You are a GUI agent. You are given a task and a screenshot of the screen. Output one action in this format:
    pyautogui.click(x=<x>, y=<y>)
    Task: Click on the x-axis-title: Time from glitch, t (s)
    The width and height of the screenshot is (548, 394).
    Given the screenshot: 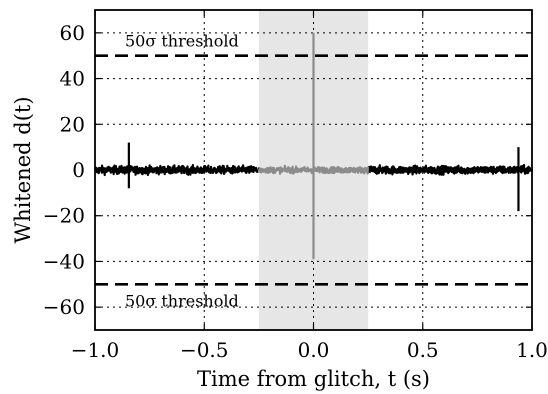 What is the action you would take?
    pyautogui.click(x=313, y=379)
    